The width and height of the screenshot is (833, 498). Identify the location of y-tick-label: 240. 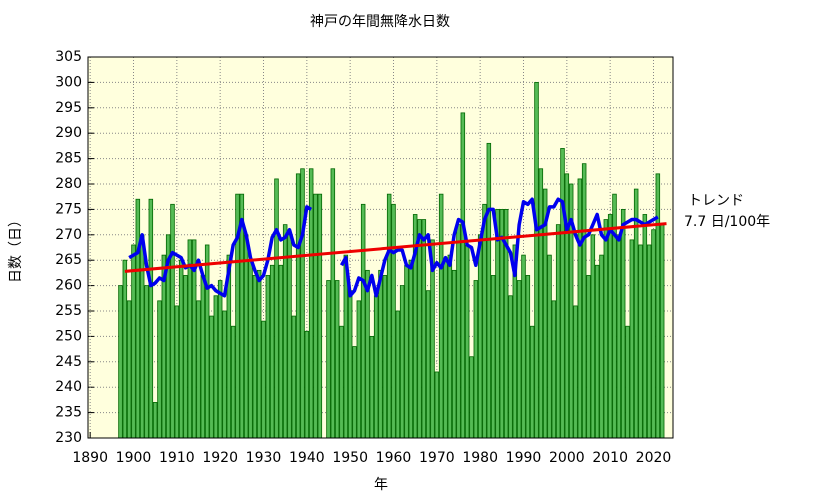
(68, 387).